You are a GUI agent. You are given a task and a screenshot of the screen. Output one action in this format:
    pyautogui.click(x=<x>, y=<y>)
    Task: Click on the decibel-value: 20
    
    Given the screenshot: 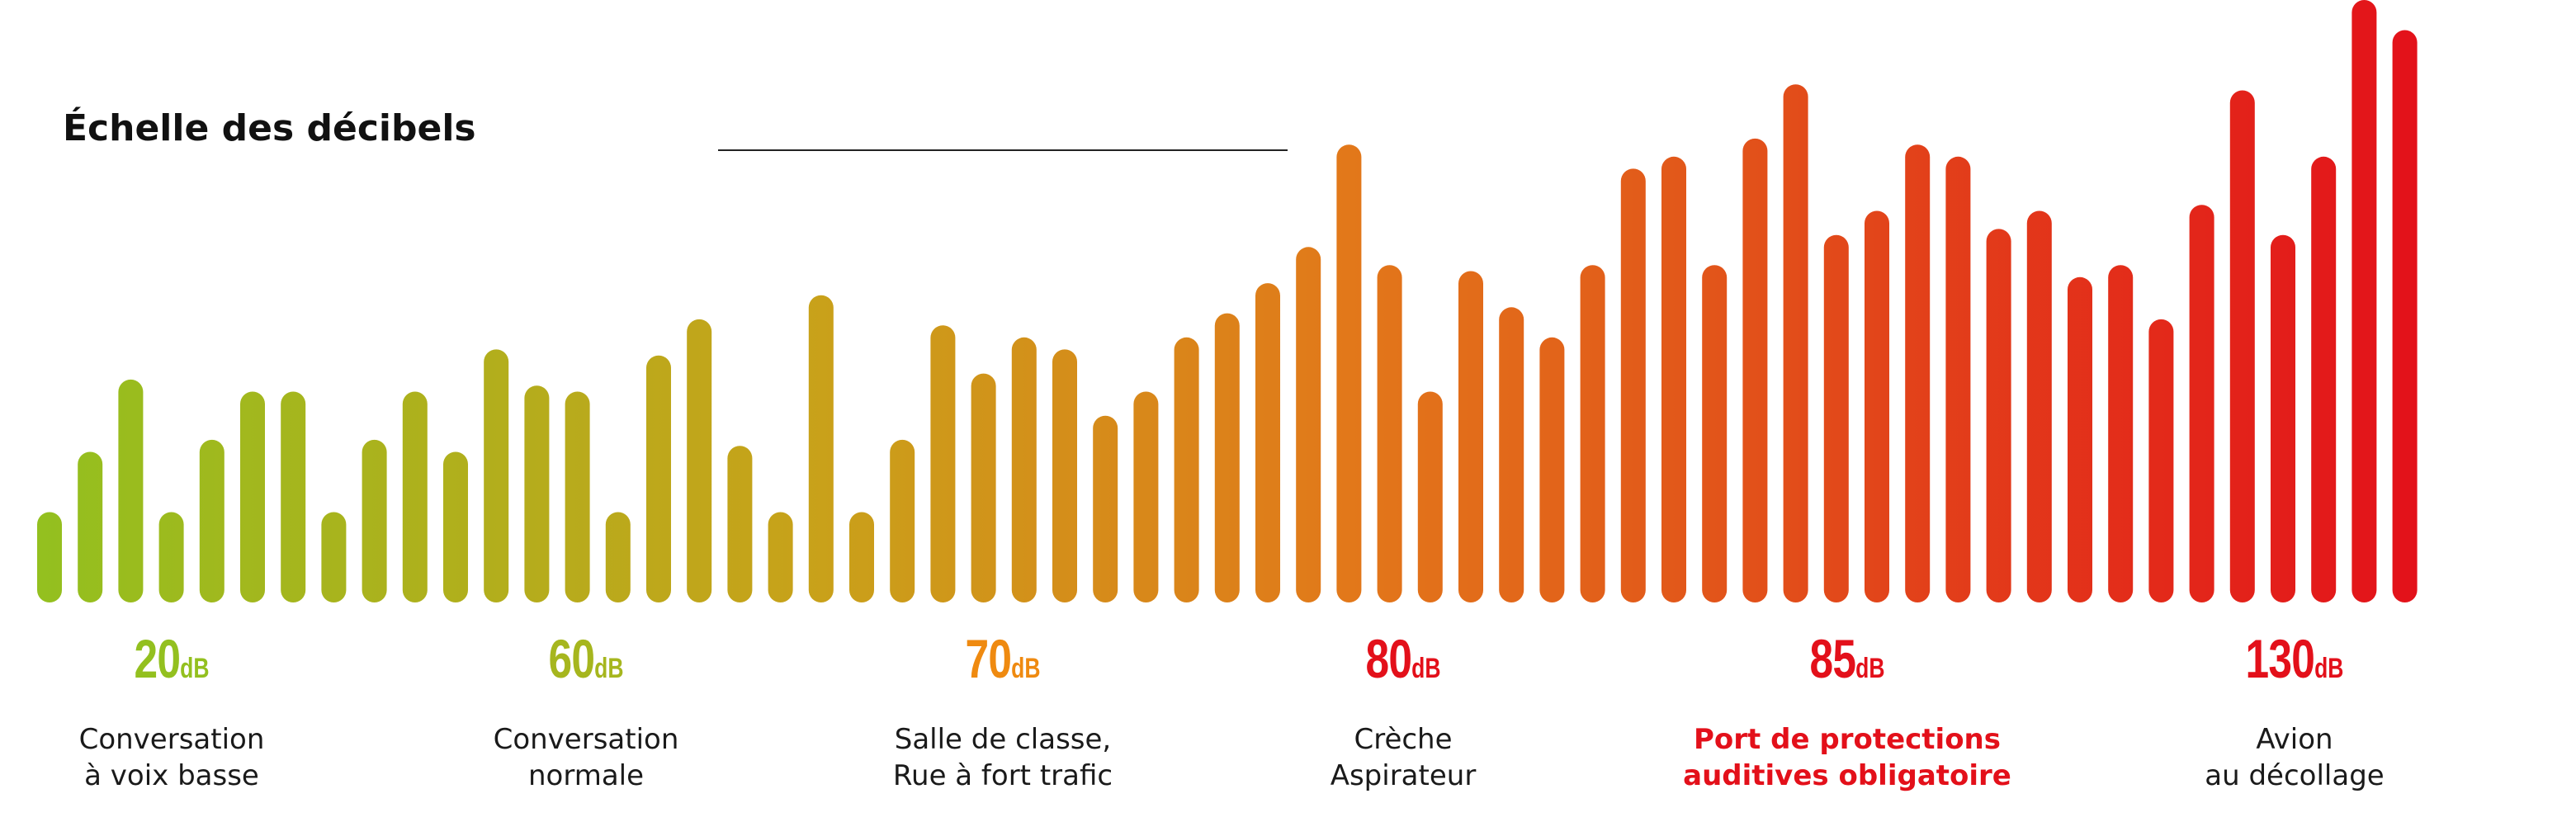 What is the action you would take?
    pyautogui.click(x=157, y=658)
    